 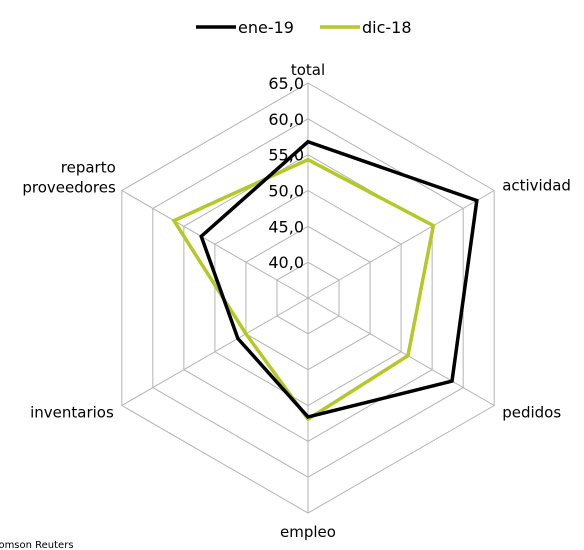 What do you see at coordinates (286, 262) in the screenshot?
I see `tick-label: 40,0` at bounding box center [286, 262].